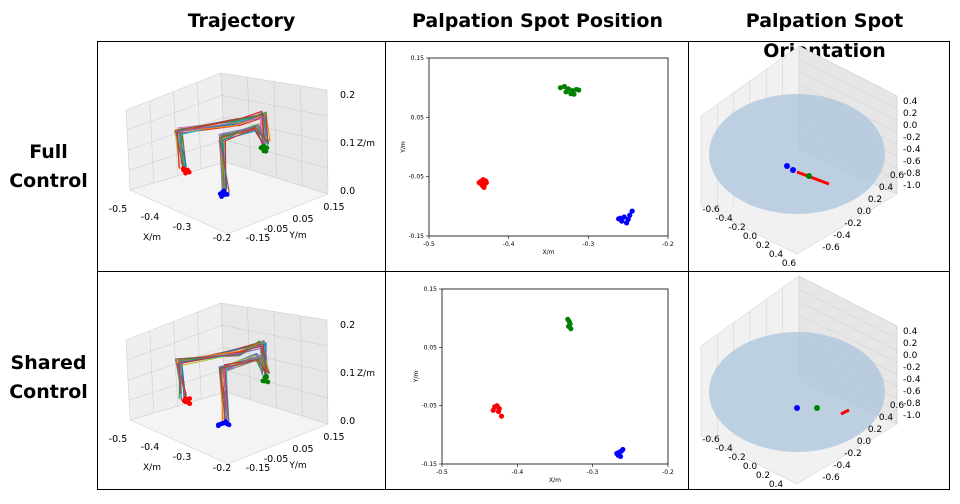 This screenshot has height=504, width=960. Describe the element at coordinates (537, 21) in the screenshot. I see `column-title-position: Palpation Spot Position` at that location.